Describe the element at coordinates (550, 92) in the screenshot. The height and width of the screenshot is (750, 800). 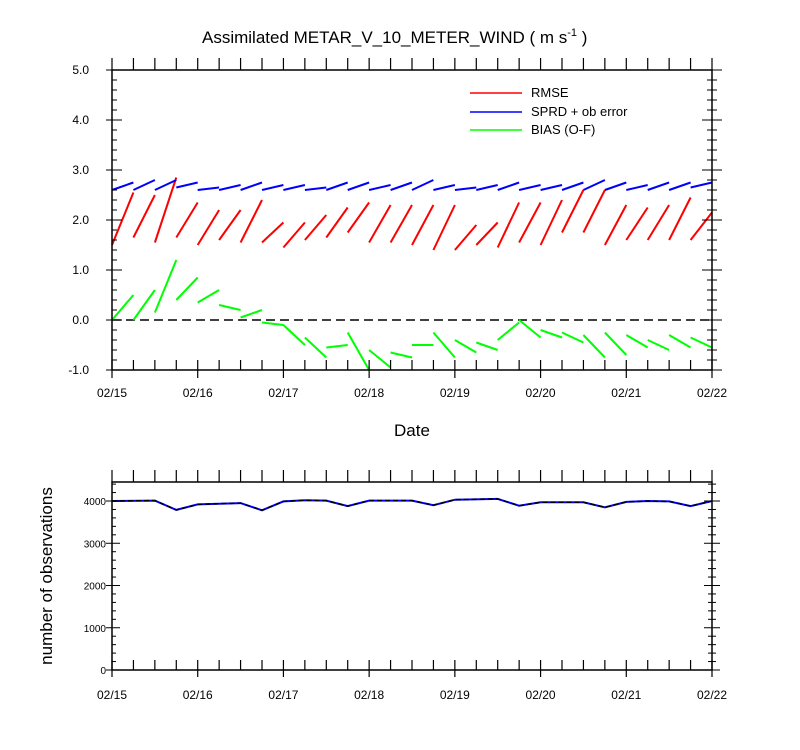
I see `legend-label-rmse: RMSE` at that location.